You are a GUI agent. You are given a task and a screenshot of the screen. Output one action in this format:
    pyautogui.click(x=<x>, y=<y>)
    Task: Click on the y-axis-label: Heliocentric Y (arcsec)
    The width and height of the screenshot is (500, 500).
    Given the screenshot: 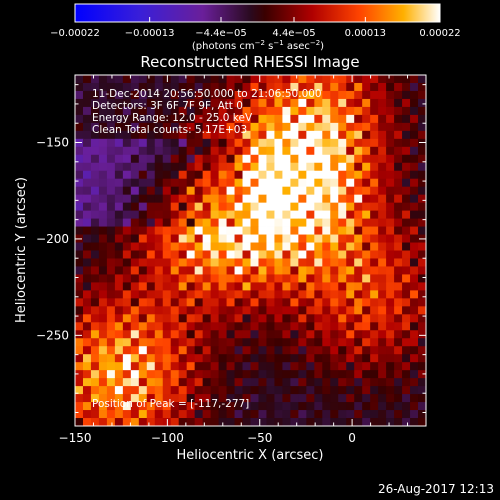 What is the action you would take?
    pyautogui.click(x=21, y=250)
    